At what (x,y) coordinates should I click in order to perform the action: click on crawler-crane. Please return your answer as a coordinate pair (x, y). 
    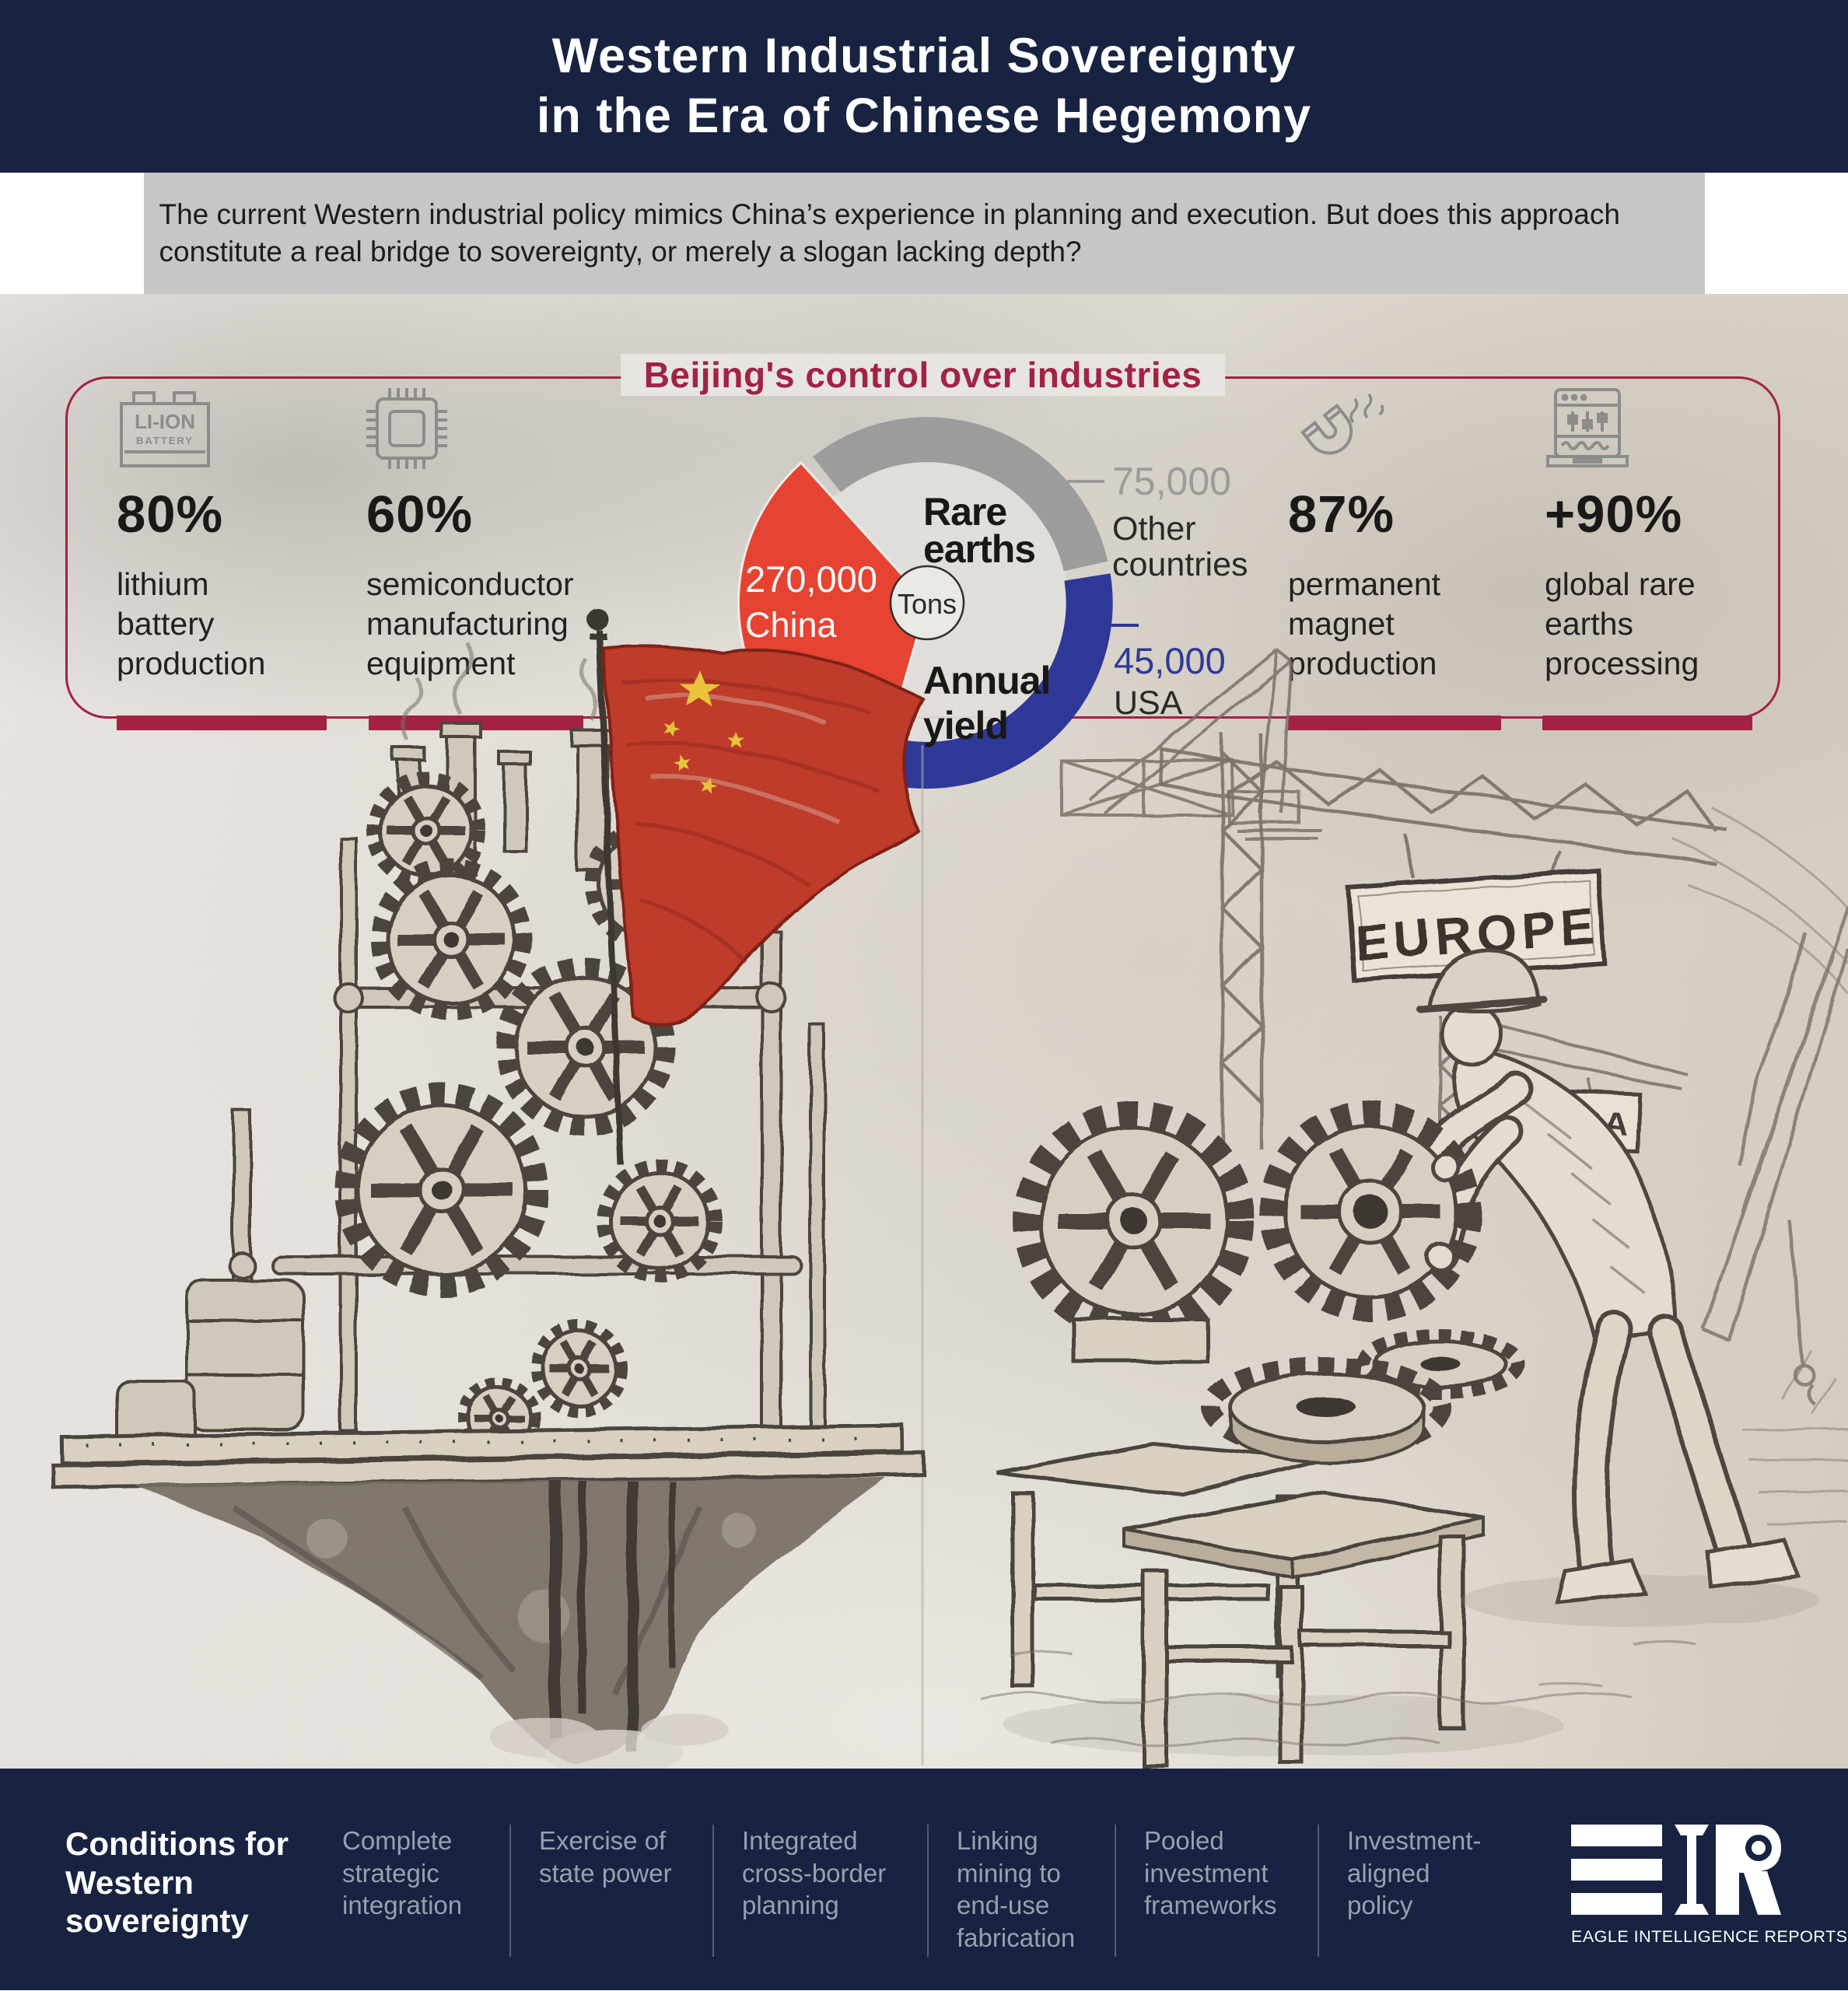
    Looking at the image, I should click on (1191, 745).